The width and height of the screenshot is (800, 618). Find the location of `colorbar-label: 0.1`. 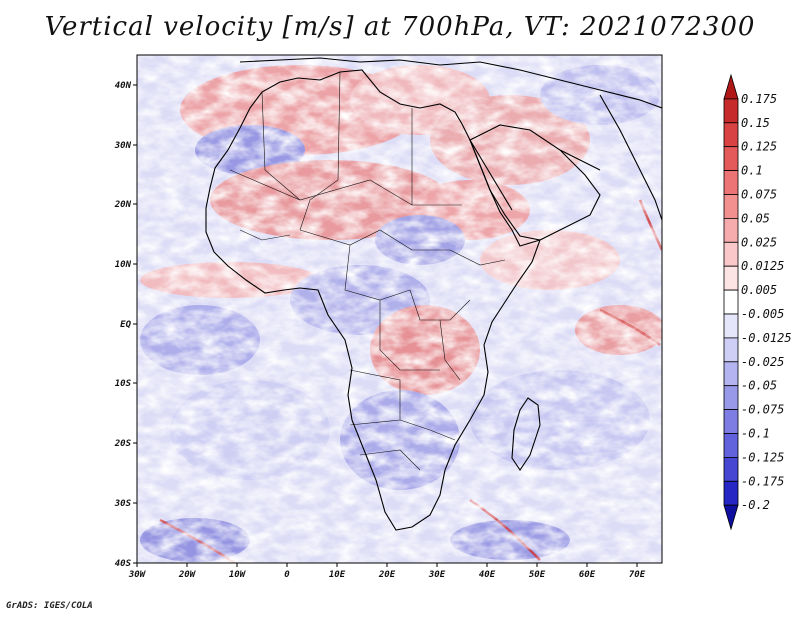

colorbar-label: 0.1 is located at coordinates (752, 171).